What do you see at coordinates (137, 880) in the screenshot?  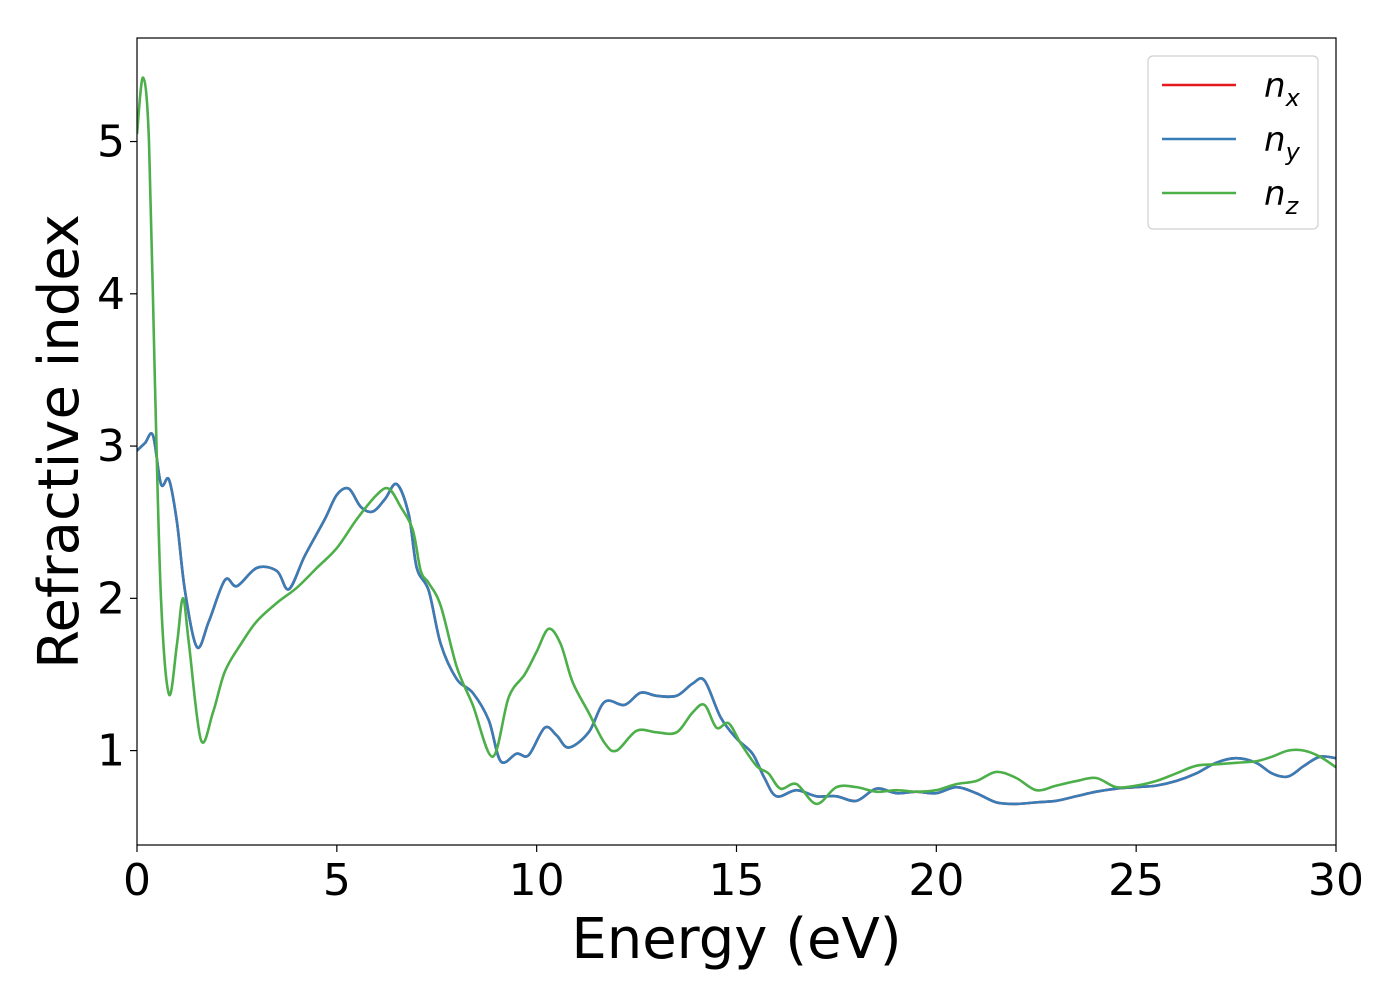 I see `x-tick-label: 0` at bounding box center [137, 880].